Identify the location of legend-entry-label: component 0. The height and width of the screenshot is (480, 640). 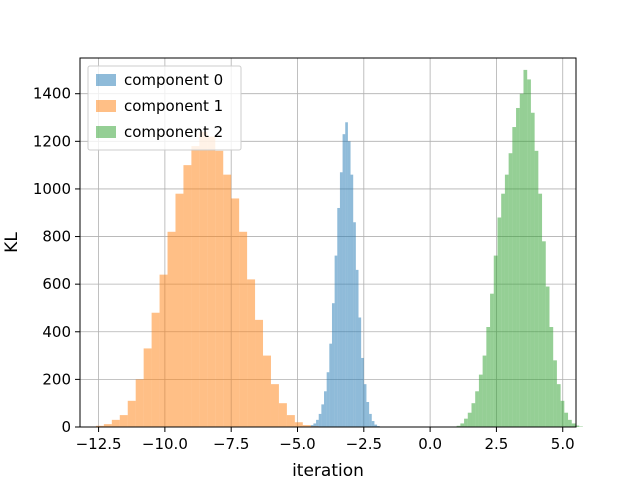
(173, 80).